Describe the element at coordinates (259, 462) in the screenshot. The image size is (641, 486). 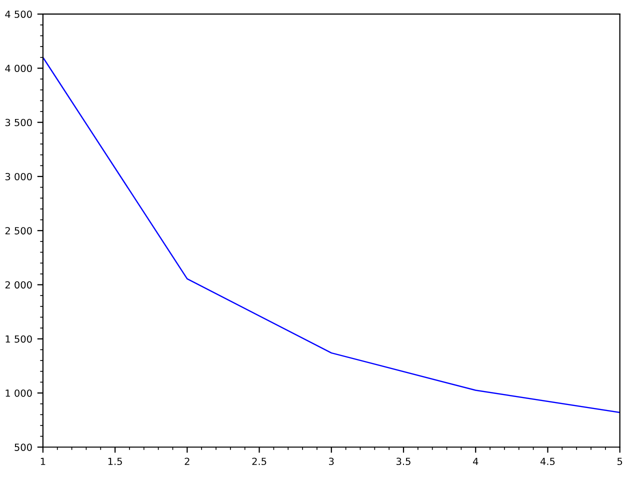
I see `x-tick-label: 2.5` at that location.